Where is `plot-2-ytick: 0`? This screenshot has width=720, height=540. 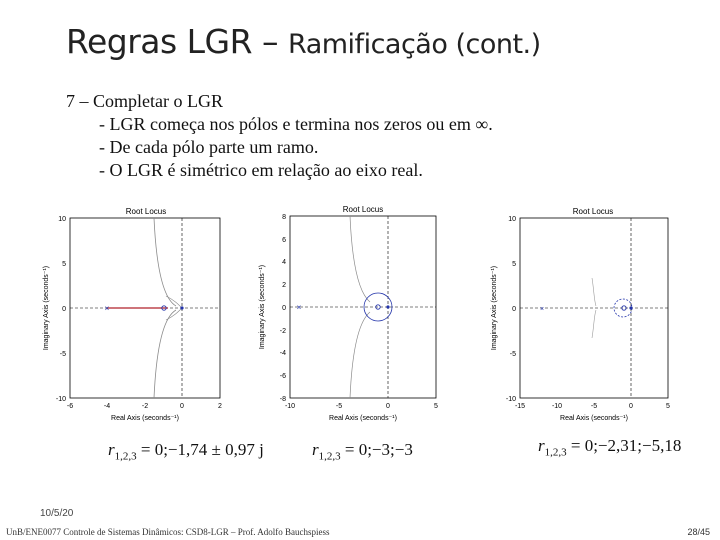
plot-2-ytick: 0 is located at coordinates (284, 308).